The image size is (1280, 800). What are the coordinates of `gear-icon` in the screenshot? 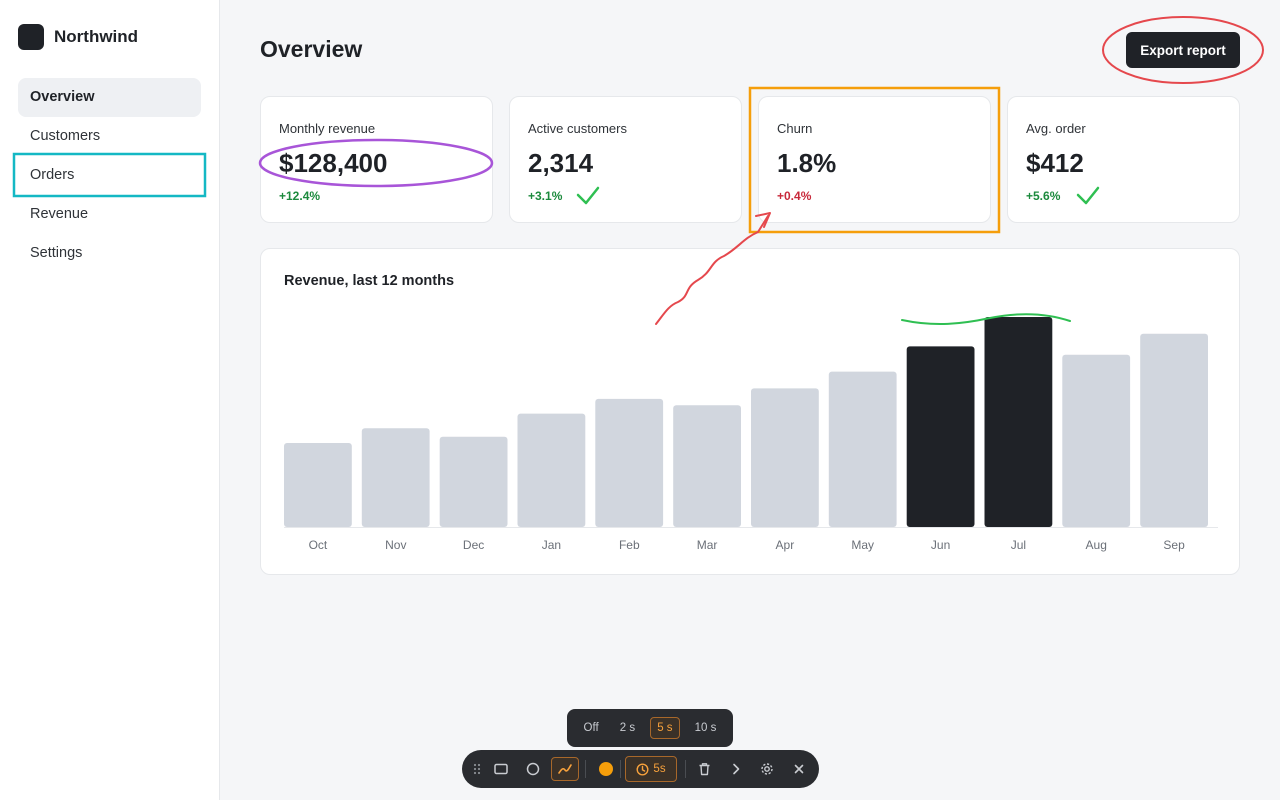 It's located at (767, 769).